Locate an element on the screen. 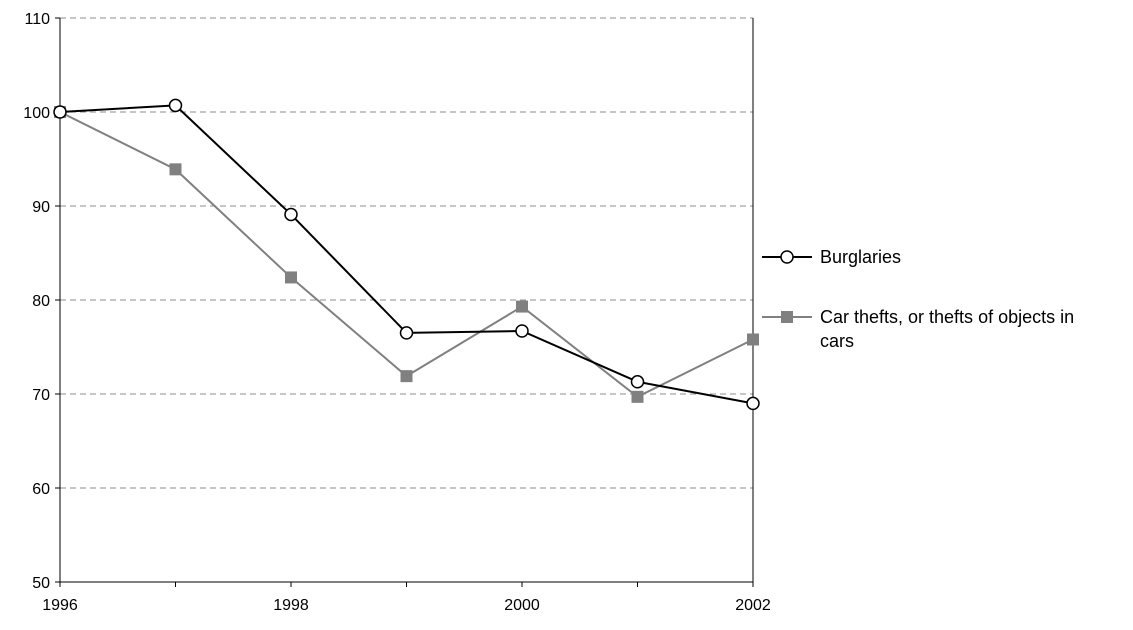 Image resolution: width=1133 pixels, height=630 pixels. x-tick-label-2002: 2002 is located at coordinates (753, 605).